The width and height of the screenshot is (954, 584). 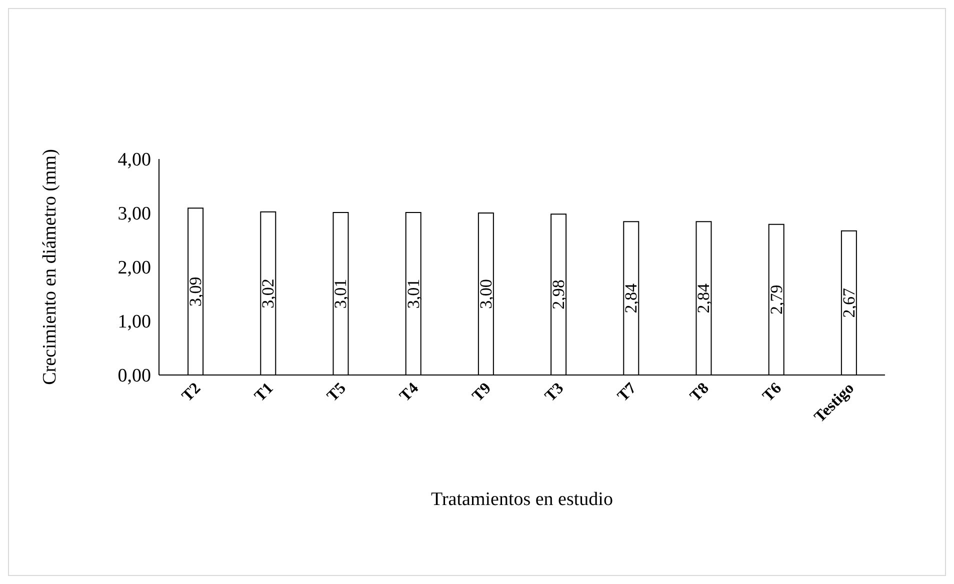 I want to click on y-tick-label: 3,00, so click(x=134, y=214).